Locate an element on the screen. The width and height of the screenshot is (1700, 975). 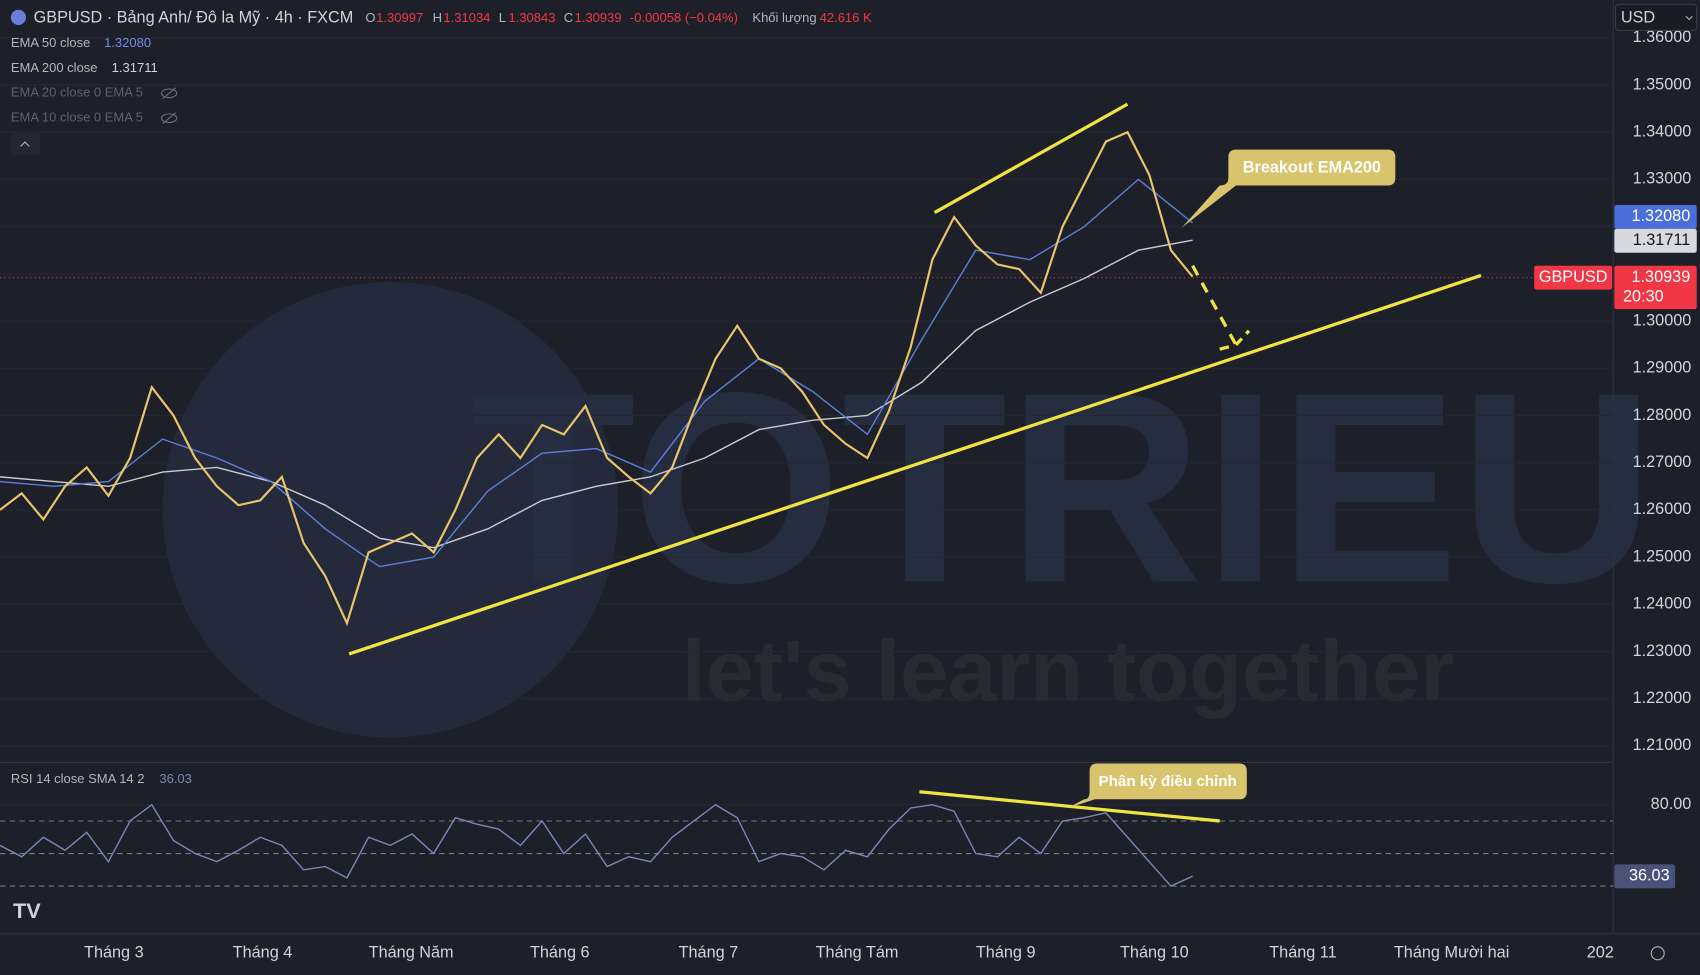
indicator-name: EMA 20 close 0 EMA 5 is located at coordinates (77, 92).